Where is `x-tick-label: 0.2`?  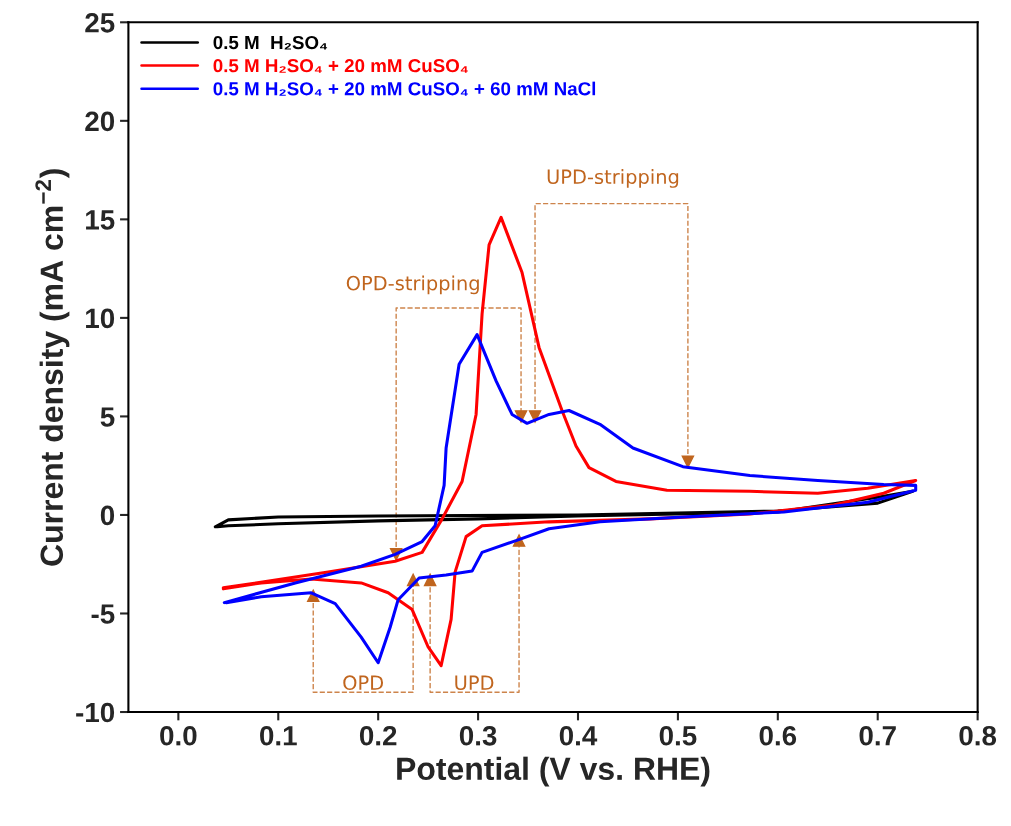
x-tick-label: 0.2 is located at coordinates (378, 735).